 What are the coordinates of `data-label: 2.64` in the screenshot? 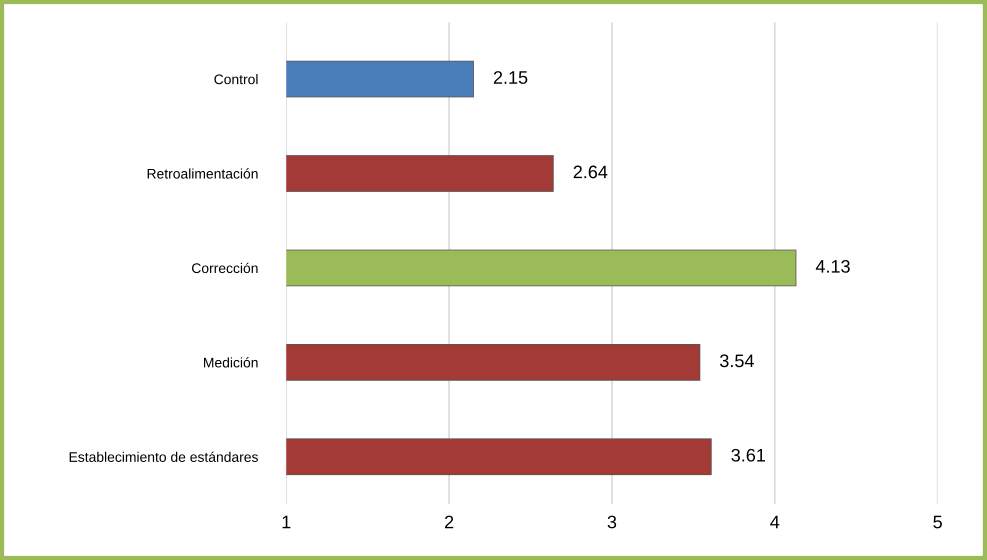 It's located at (591, 172).